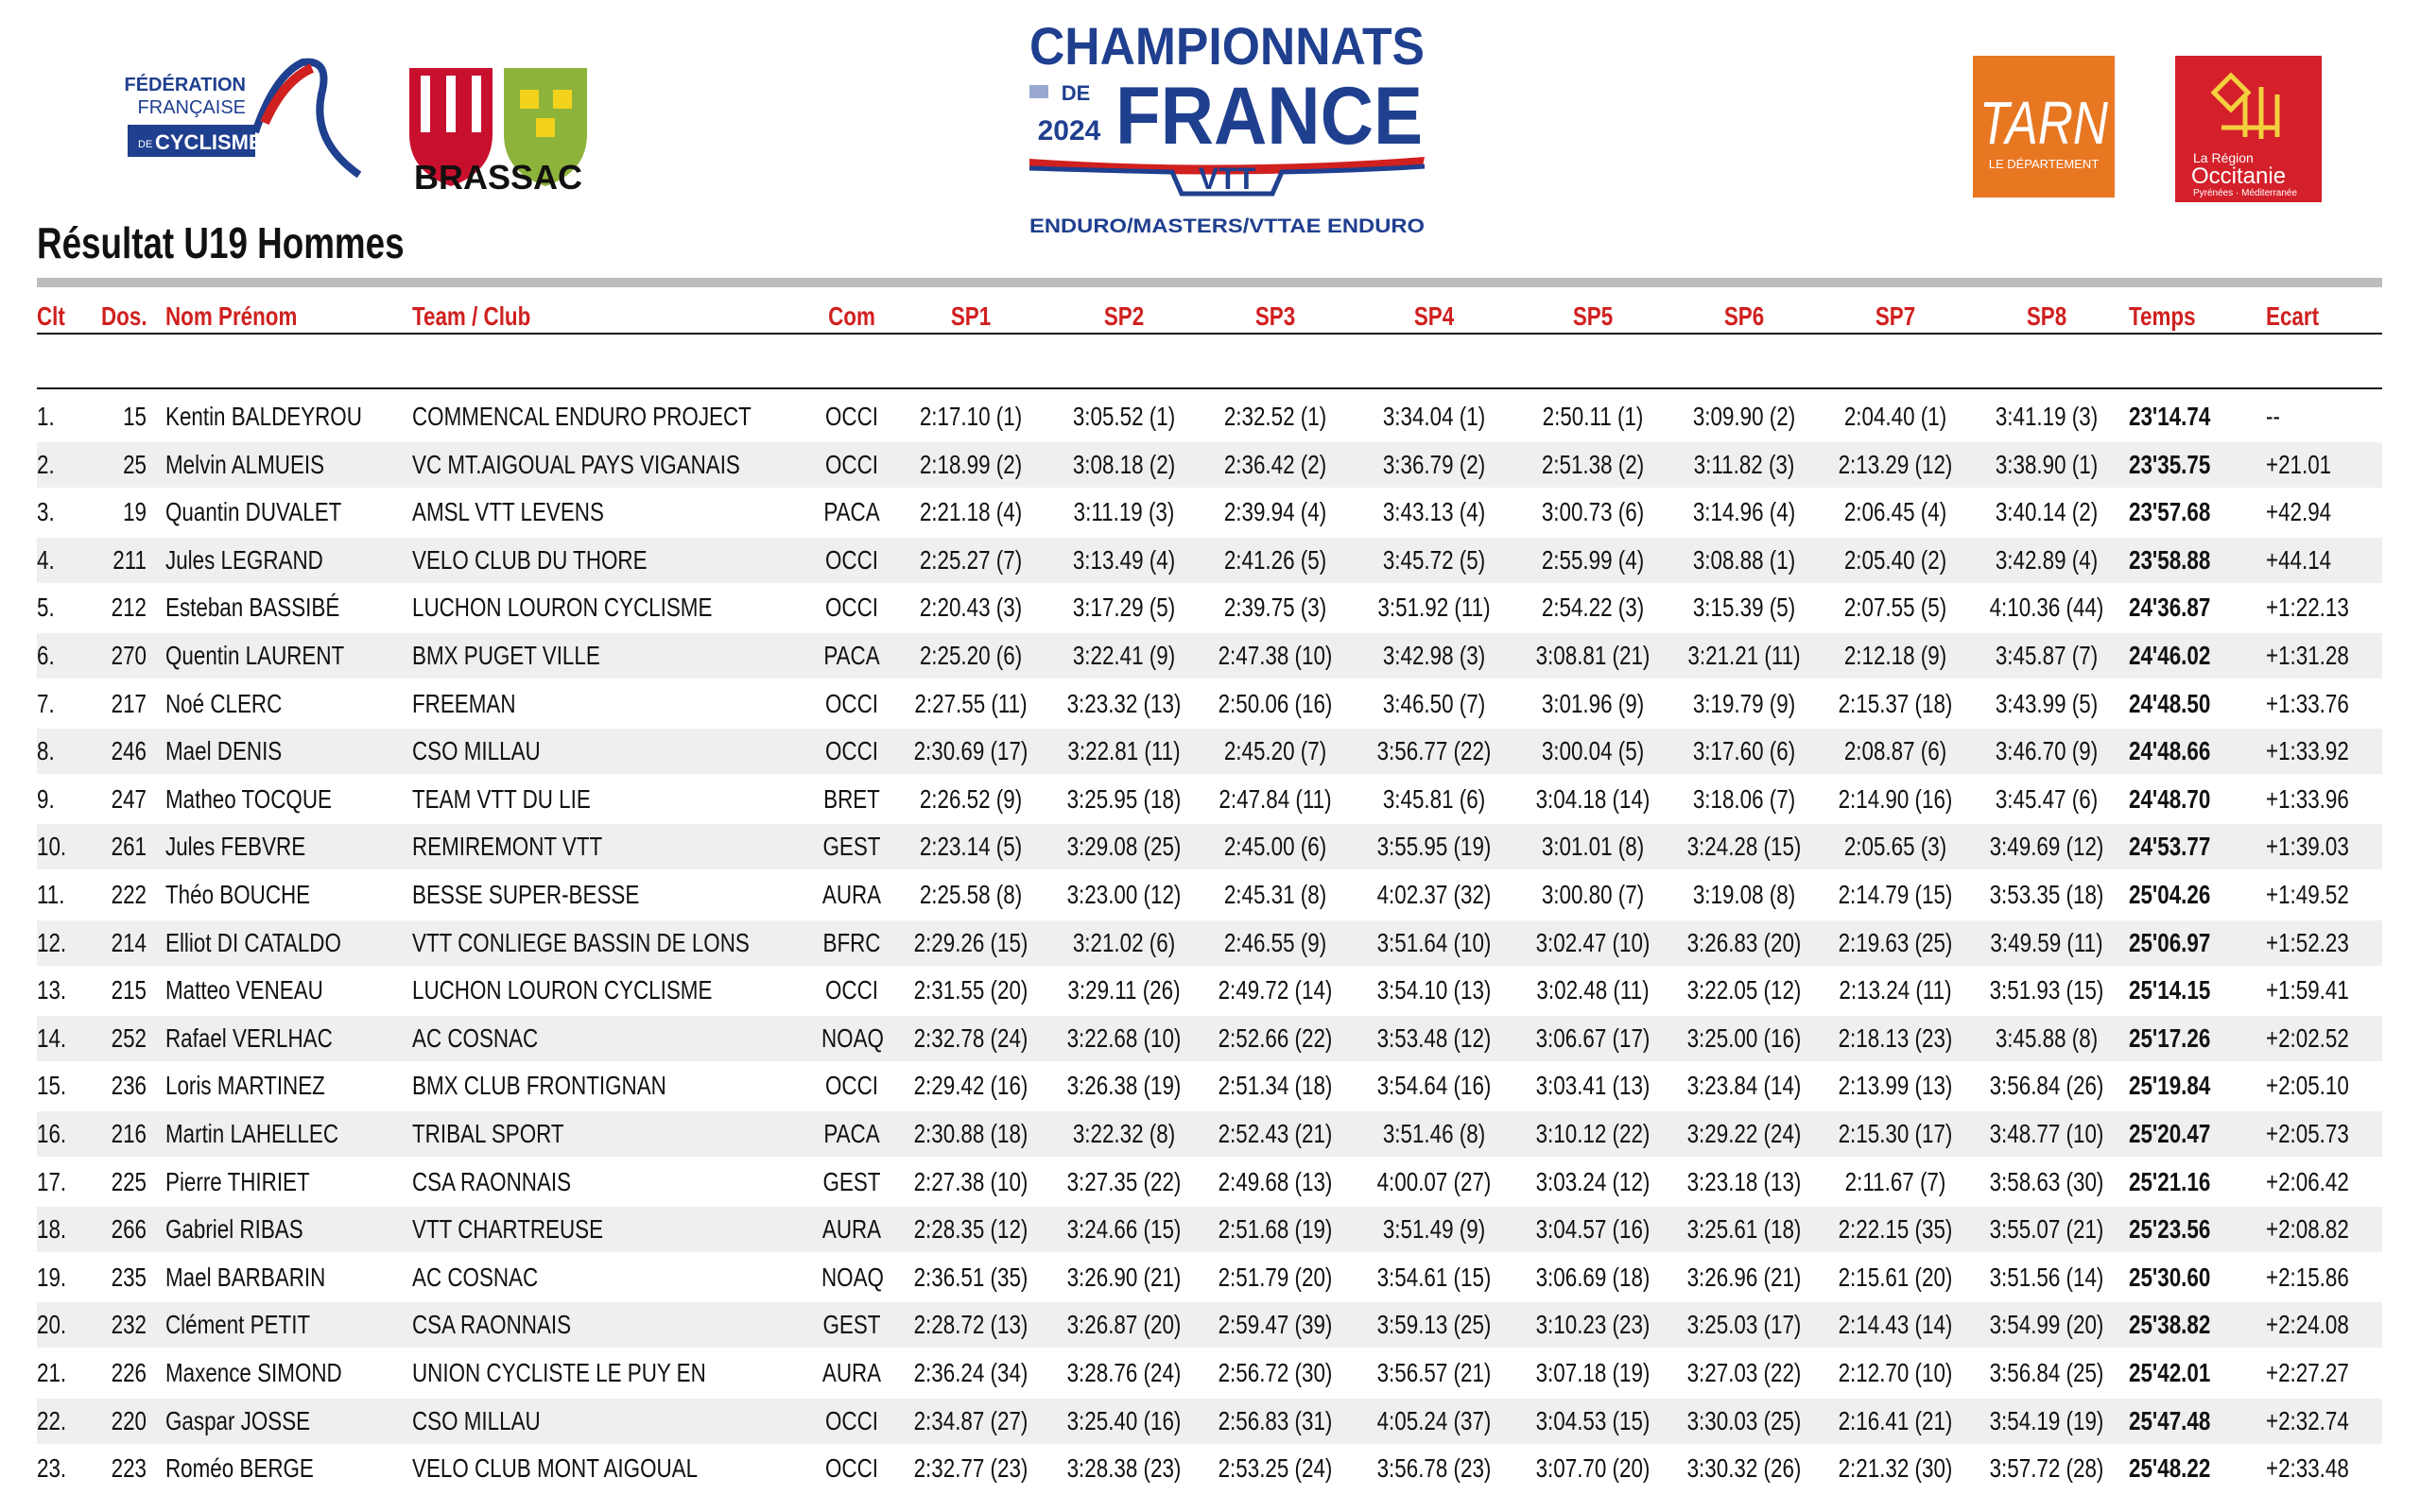  I want to click on table-cell: 3:22.68 (10), so click(1124, 1037).